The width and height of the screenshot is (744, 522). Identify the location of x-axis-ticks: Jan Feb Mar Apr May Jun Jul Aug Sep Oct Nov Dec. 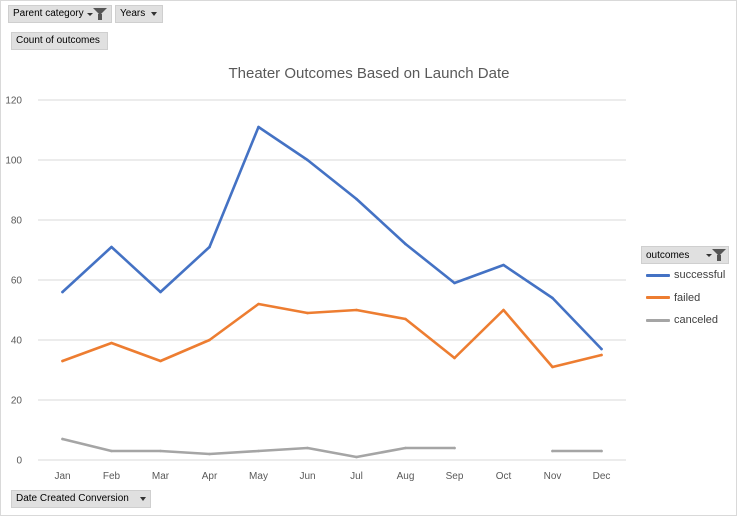
(332, 476).